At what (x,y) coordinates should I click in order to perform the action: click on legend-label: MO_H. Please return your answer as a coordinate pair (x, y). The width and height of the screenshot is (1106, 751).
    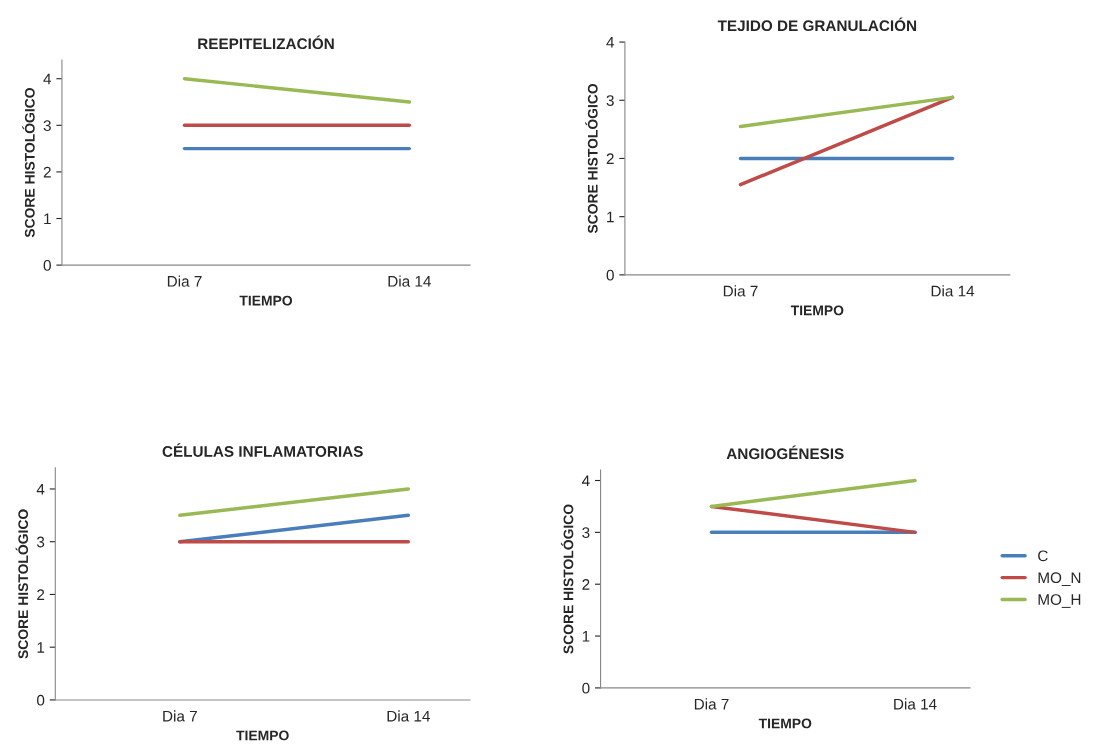
    Looking at the image, I should click on (1059, 601).